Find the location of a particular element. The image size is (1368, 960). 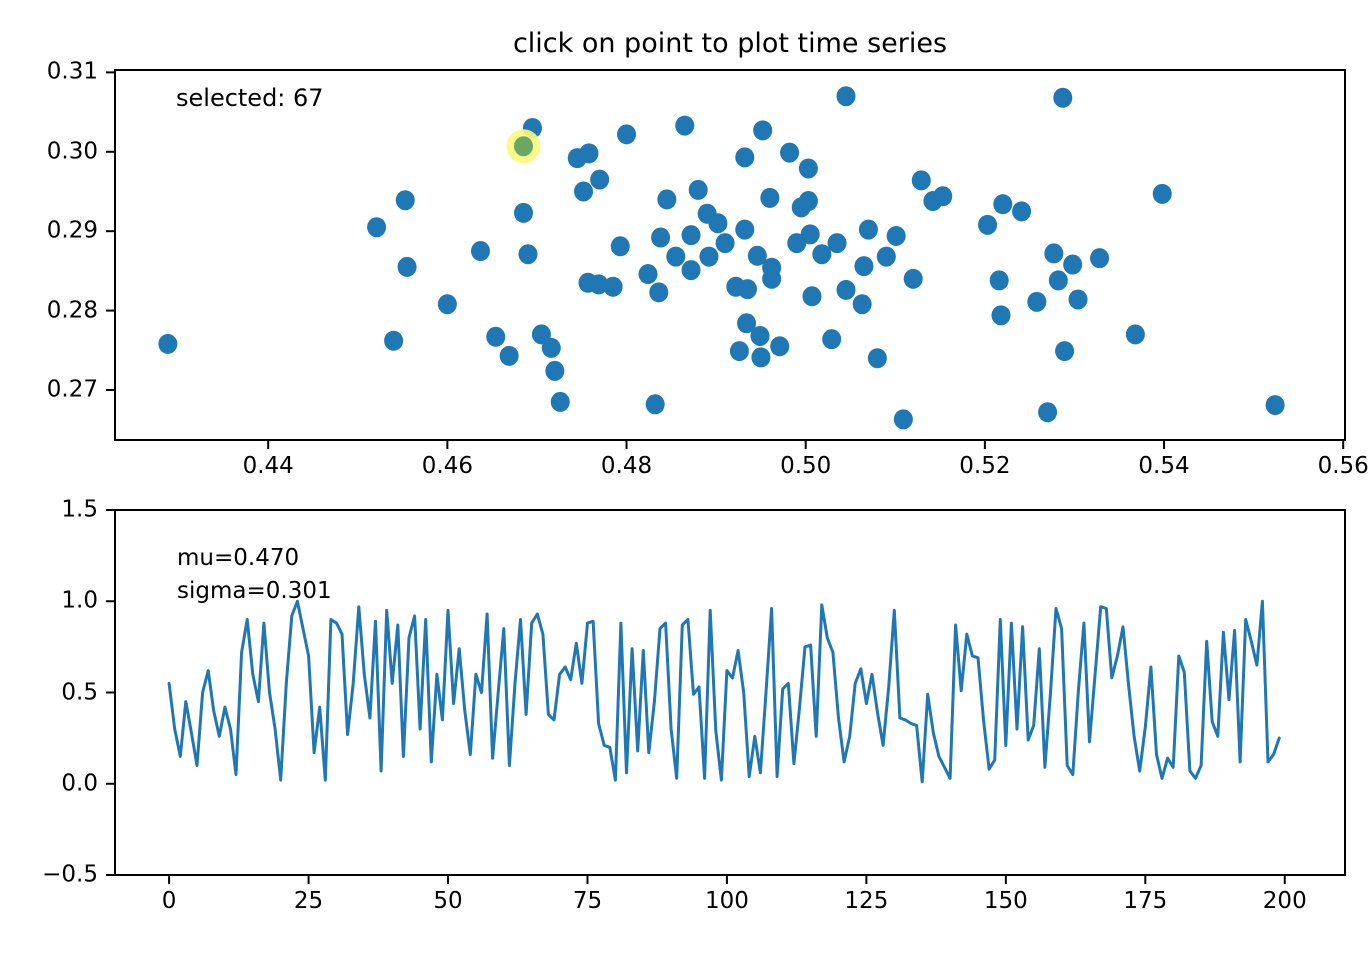

x-tick-label: 125 is located at coordinates (866, 901).